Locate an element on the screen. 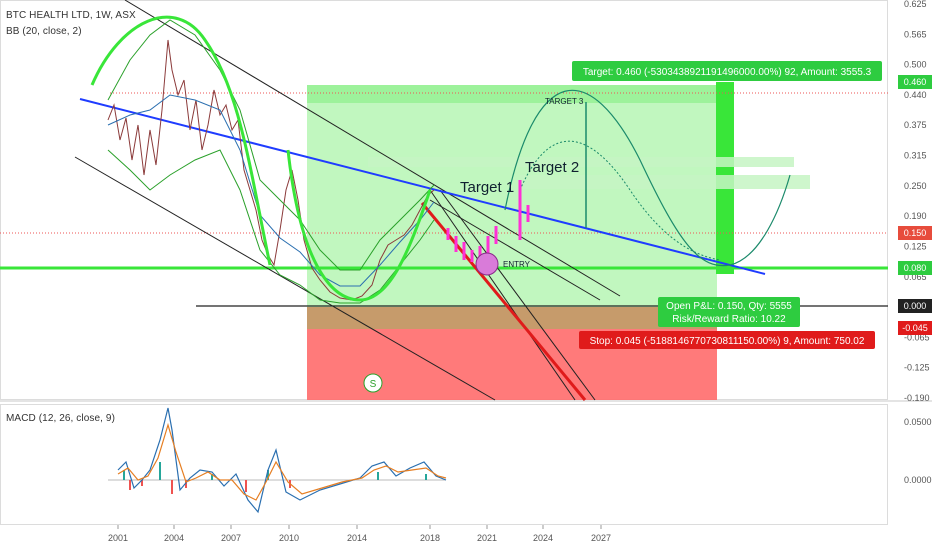  risk-reward-text: Risk/Reward Ratio: 10.22 is located at coordinates (729, 319).